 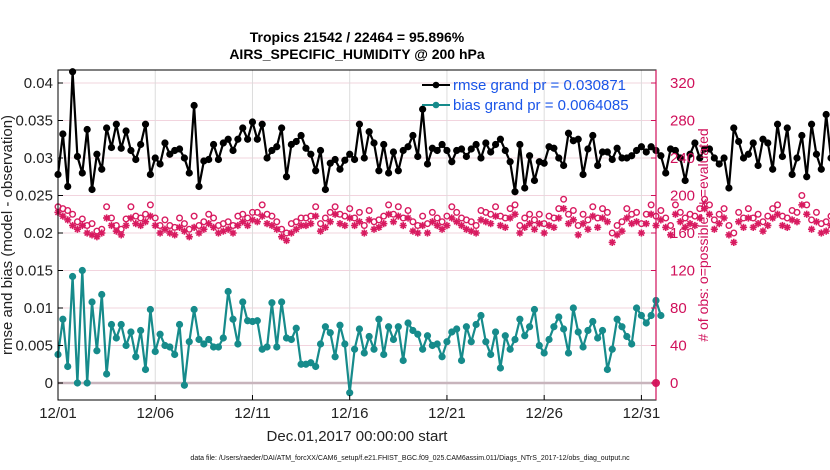 What do you see at coordinates (436, 85) in the screenshot?
I see `legend-rmse-marker` at bounding box center [436, 85].